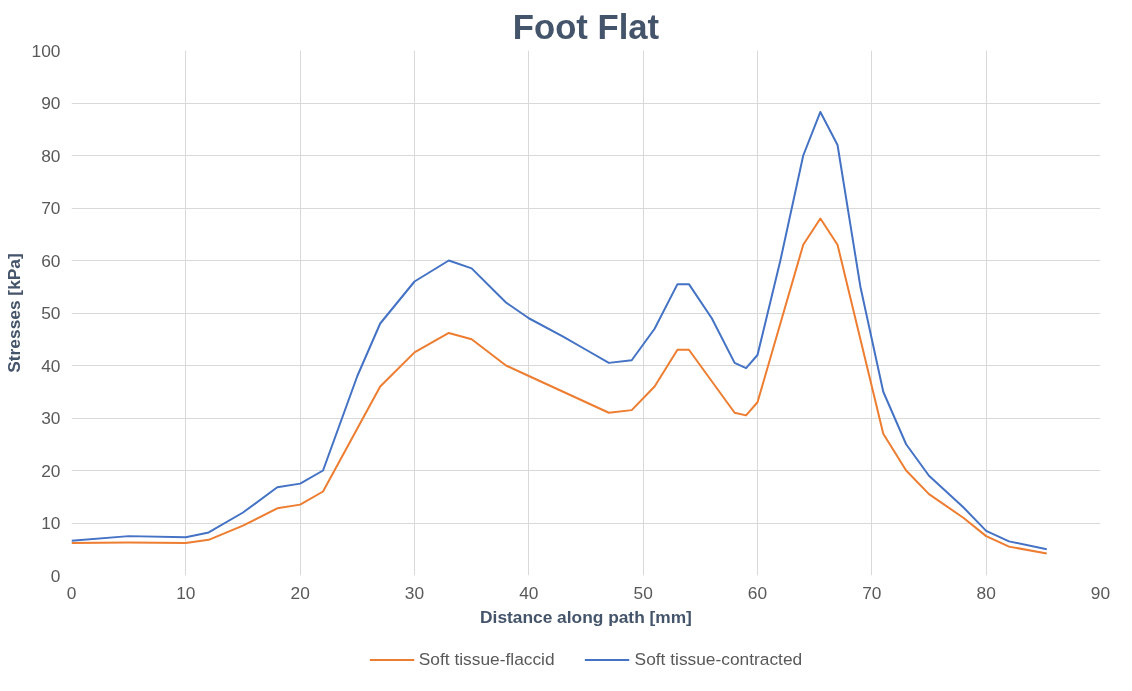  Describe the element at coordinates (872, 592) in the screenshot. I see `x-tick-label: 70` at that location.